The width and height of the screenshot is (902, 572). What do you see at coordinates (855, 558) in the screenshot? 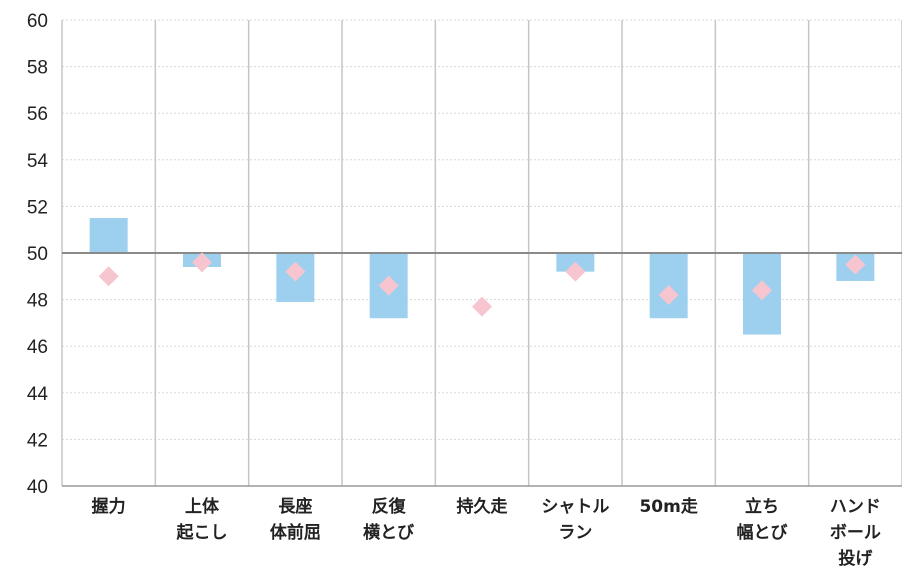
I see `category-label: 投げ` at bounding box center [855, 558].